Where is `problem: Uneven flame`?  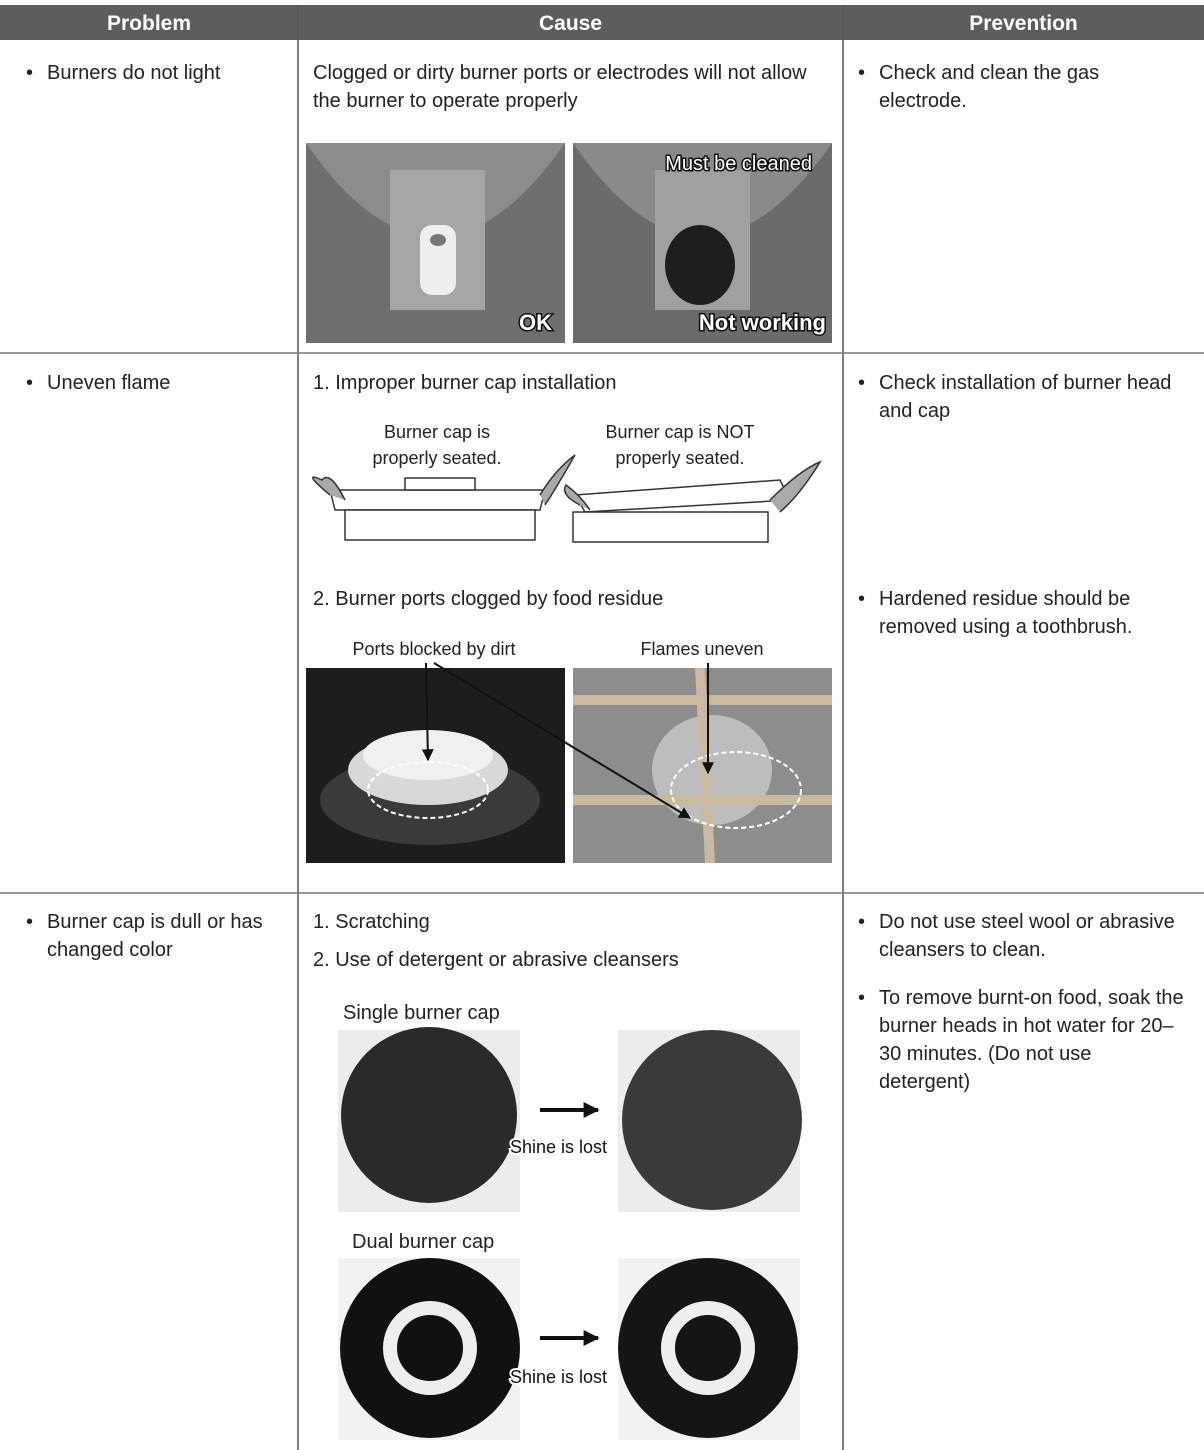 problem: Uneven flame is located at coordinates (156, 383).